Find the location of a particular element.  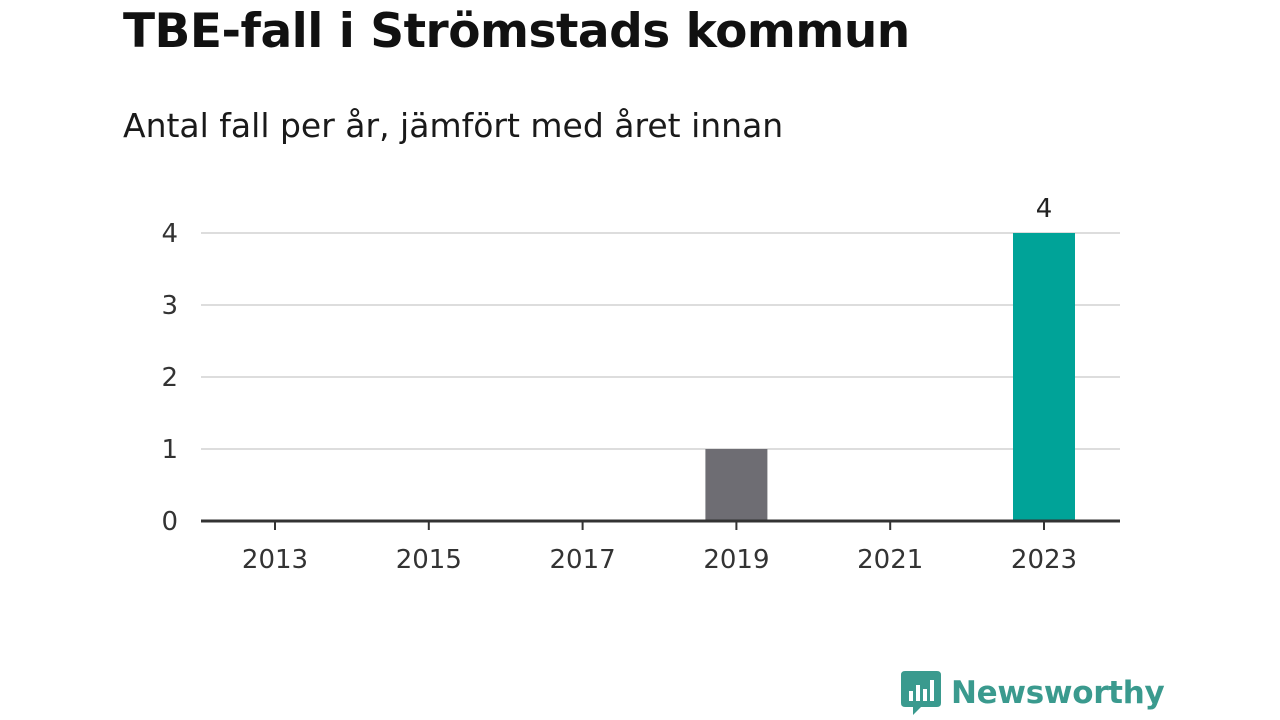

x-axis-ticks: 2013 2015 2017 2019 2021 2023 is located at coordinates (659, 548).